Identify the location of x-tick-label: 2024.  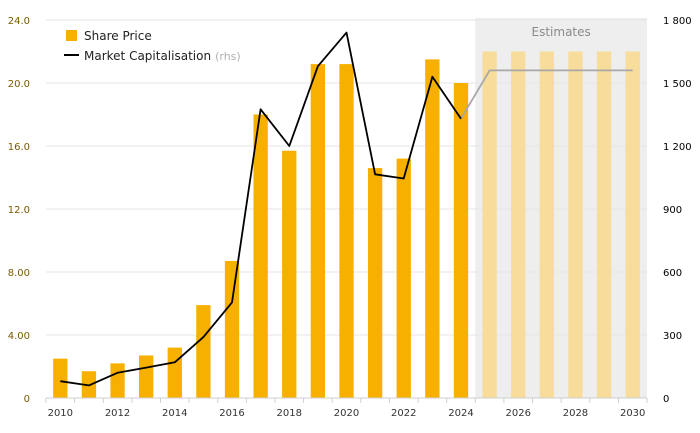
(460, 413).